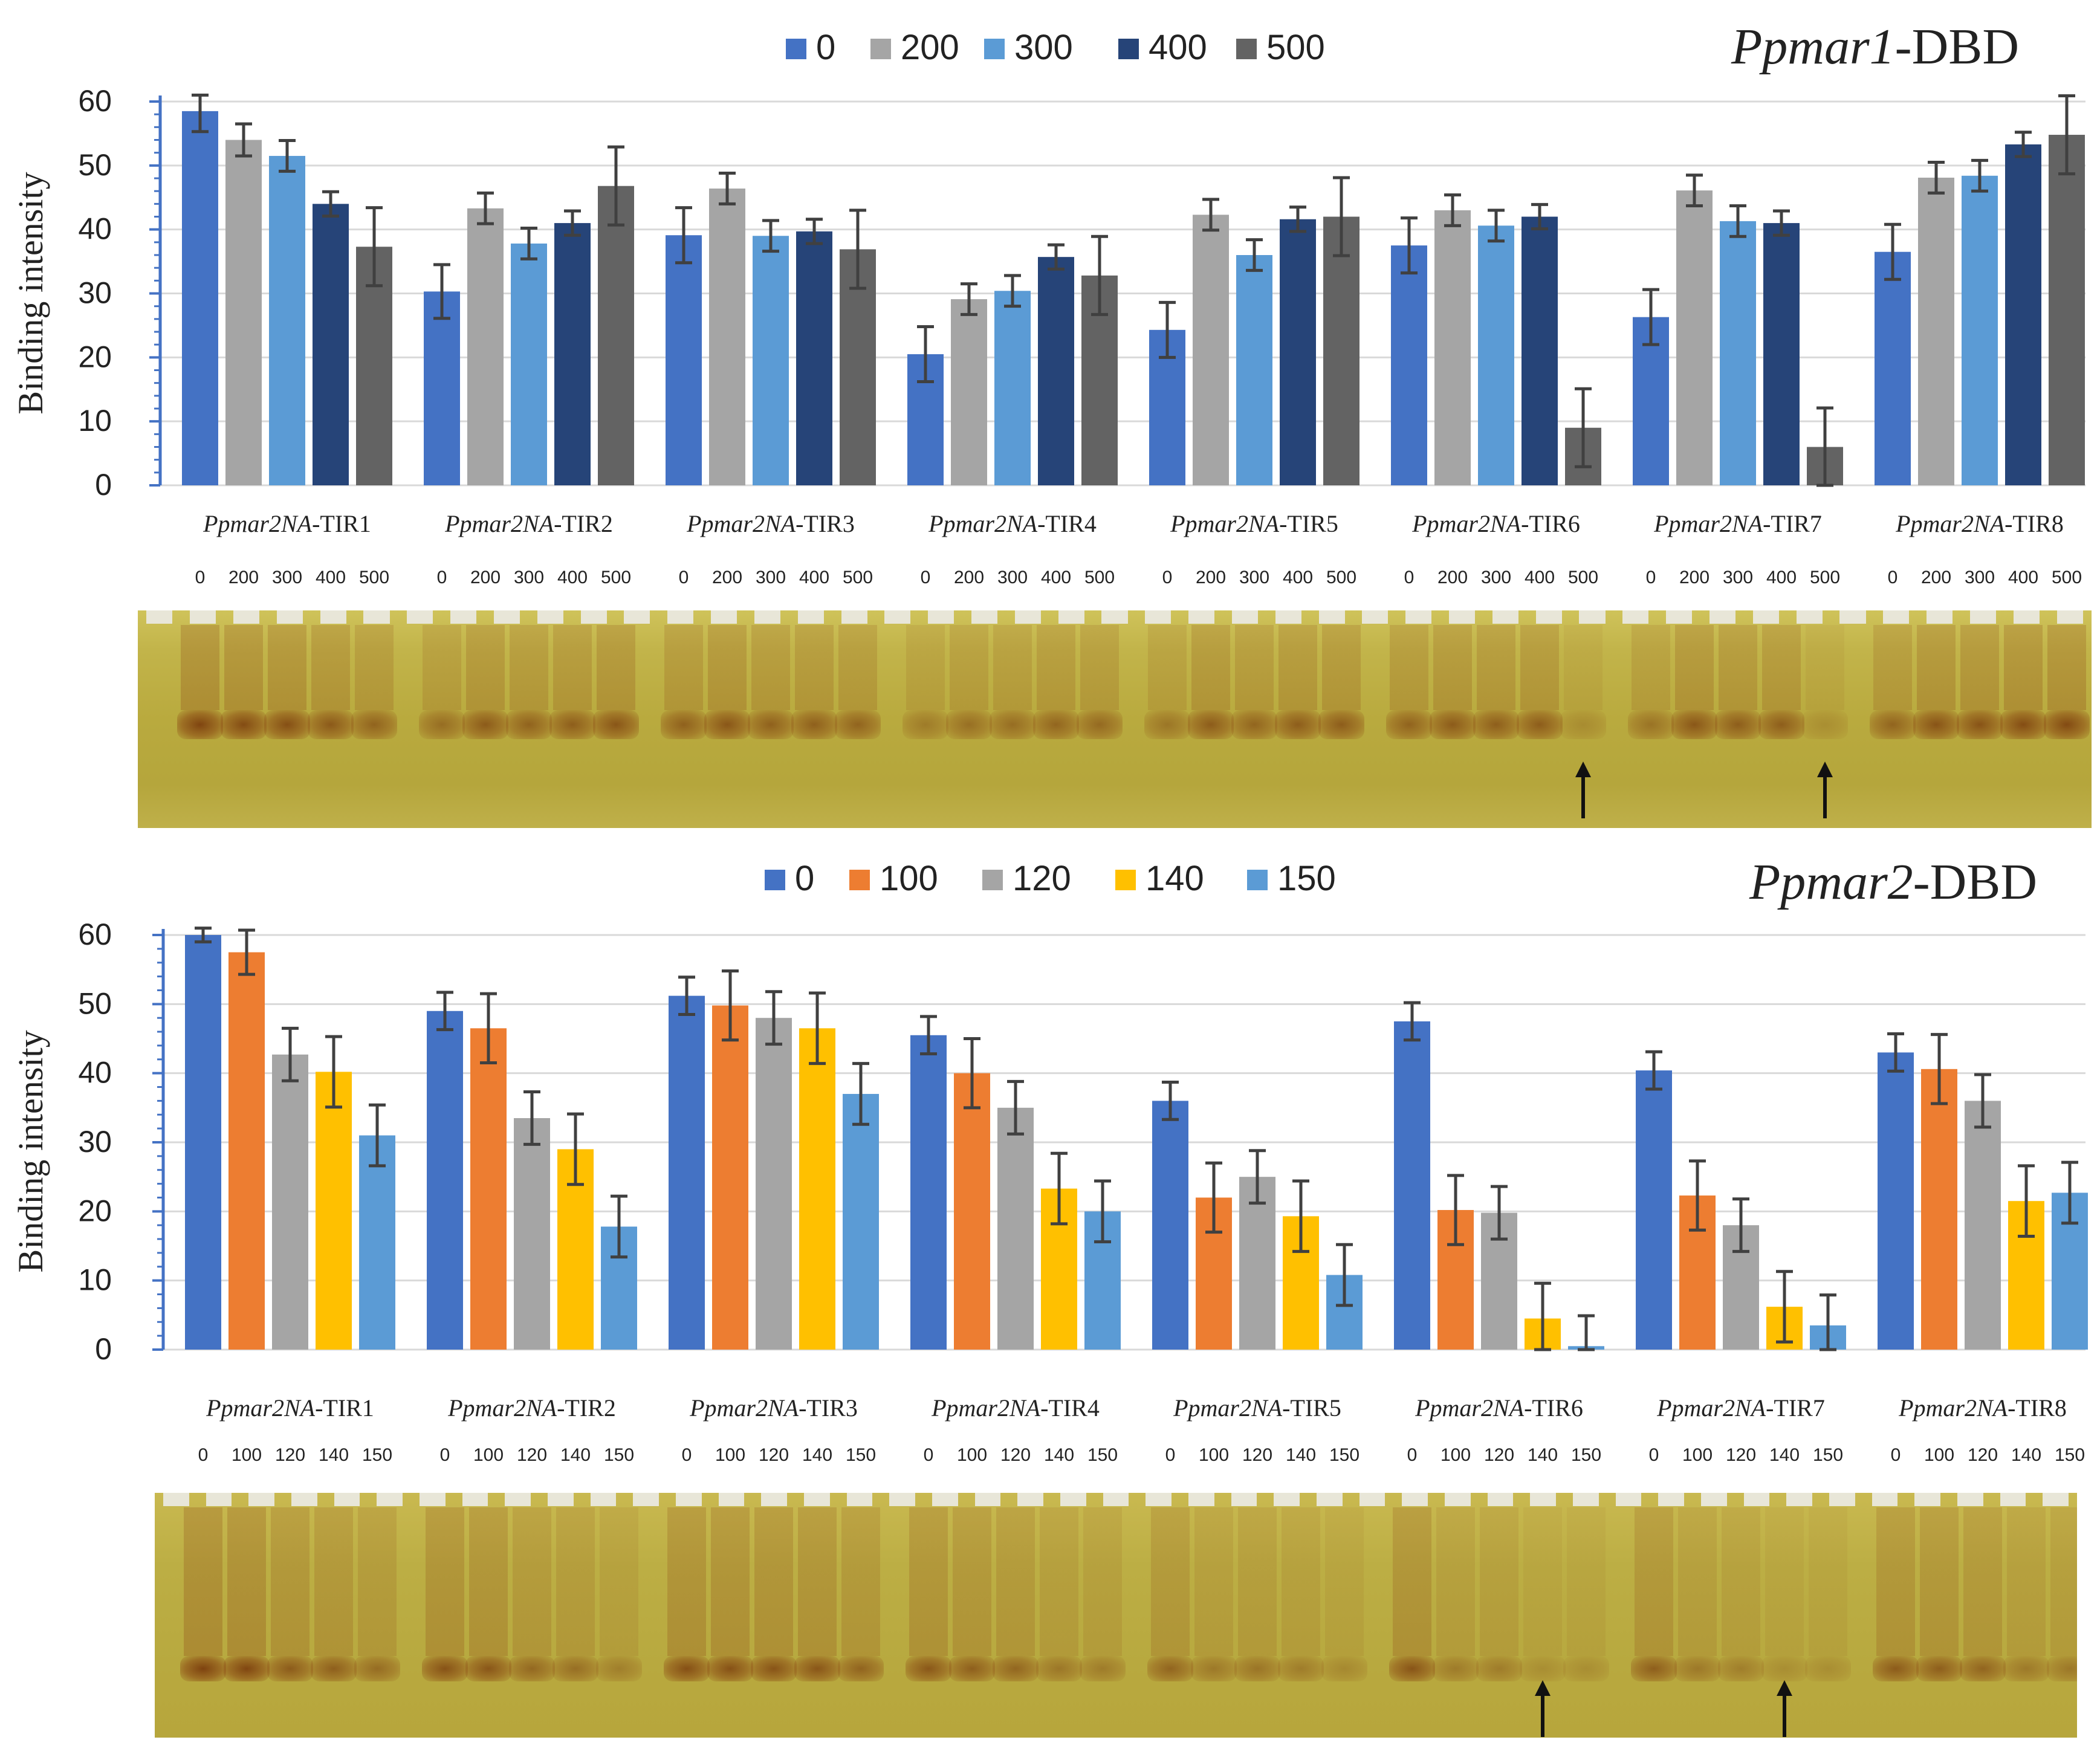  What do you see at coordinates (2034, 523) in the screenshot?
I see `x-category-label-suffix: -TIR8` at bounding box center [2034, 523].